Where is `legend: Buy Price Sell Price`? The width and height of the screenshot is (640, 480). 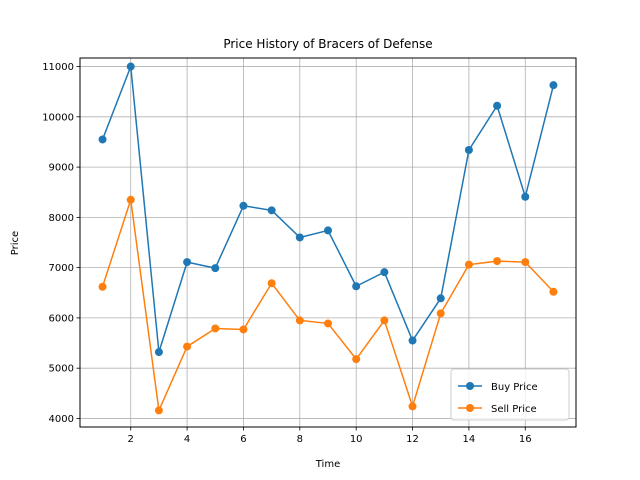
legend: Buy Price Sell Price is located at coordinates (510, 394).